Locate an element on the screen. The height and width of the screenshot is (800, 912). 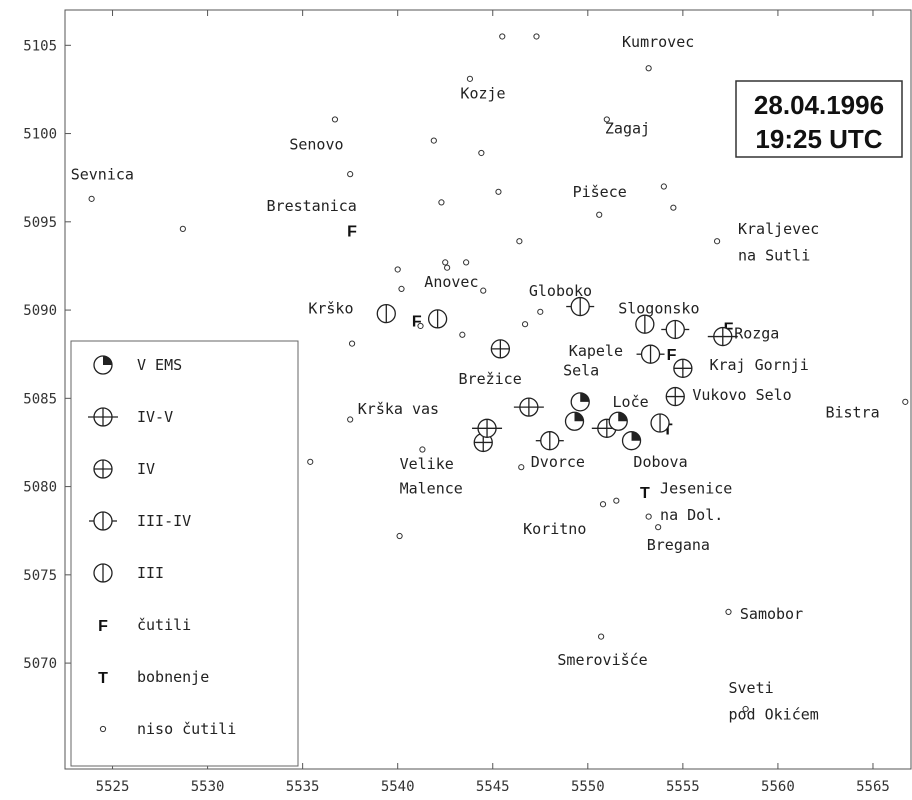
place-label: Krško is located at coordinates (330, 309).